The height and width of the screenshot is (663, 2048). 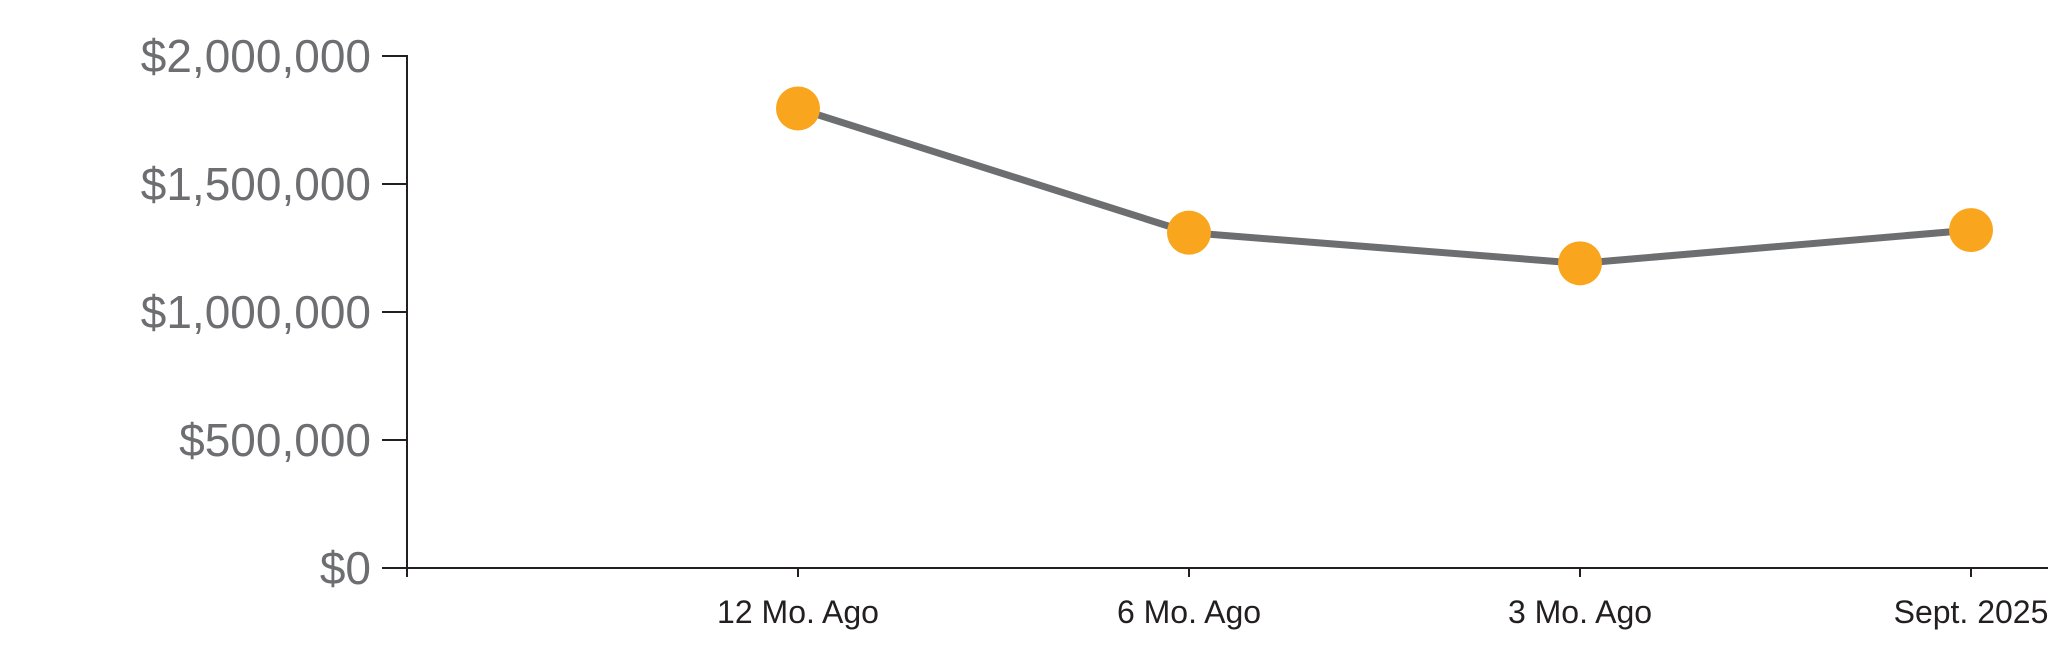 What do you see at coordinates (256, 312) in the screenshot?
I see `y-axis-tick-label: $1,000,000` at bounding box center [256, 312].